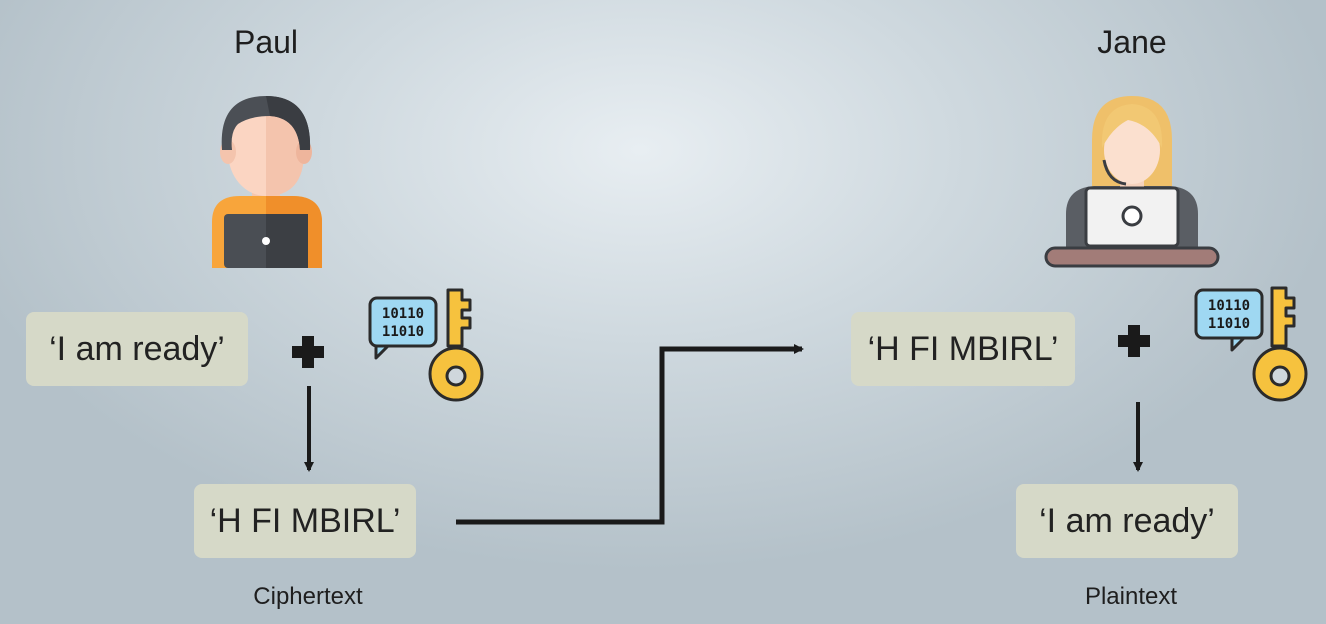  Describe the element at coordinates (1229, 306) in the screenshot. I see `receiver-key-code-line1: 10110` at that location.